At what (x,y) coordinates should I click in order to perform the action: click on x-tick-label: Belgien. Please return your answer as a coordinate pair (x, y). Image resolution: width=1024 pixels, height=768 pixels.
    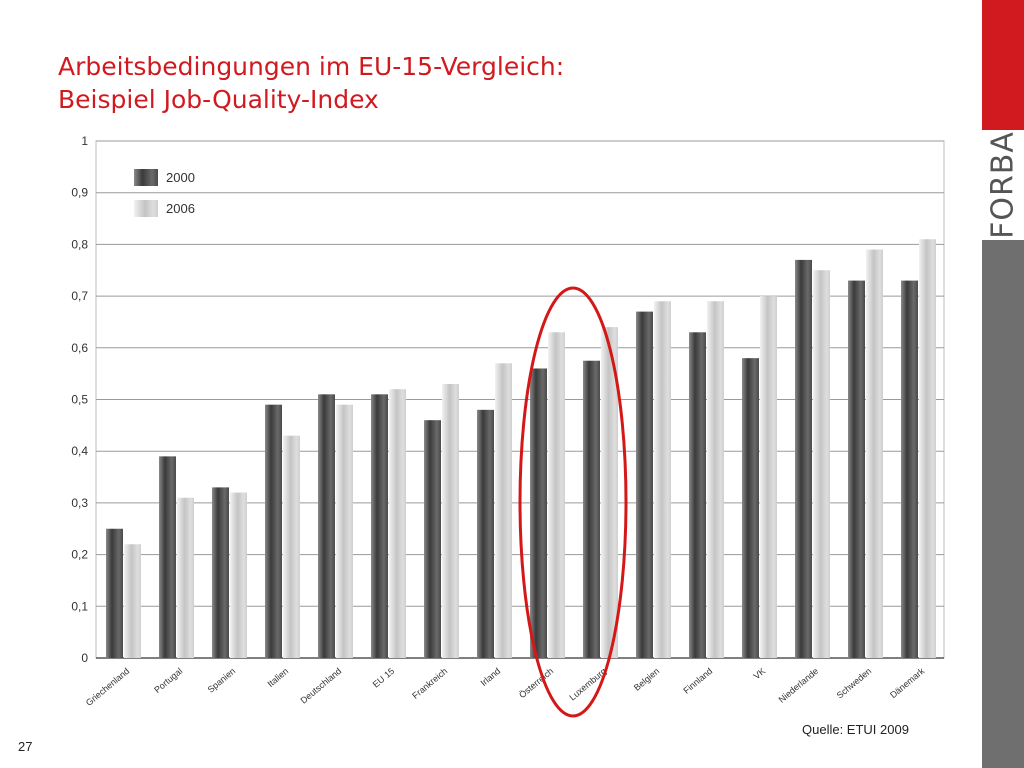
    Looking at the image, I should click on (646, 679).